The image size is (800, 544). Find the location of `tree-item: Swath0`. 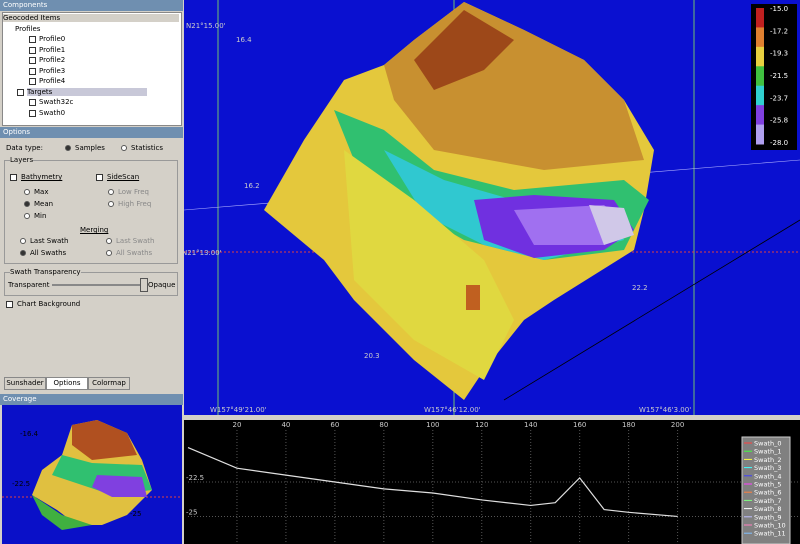

tree-item: Swath0 is located at coordinates (52, 112).